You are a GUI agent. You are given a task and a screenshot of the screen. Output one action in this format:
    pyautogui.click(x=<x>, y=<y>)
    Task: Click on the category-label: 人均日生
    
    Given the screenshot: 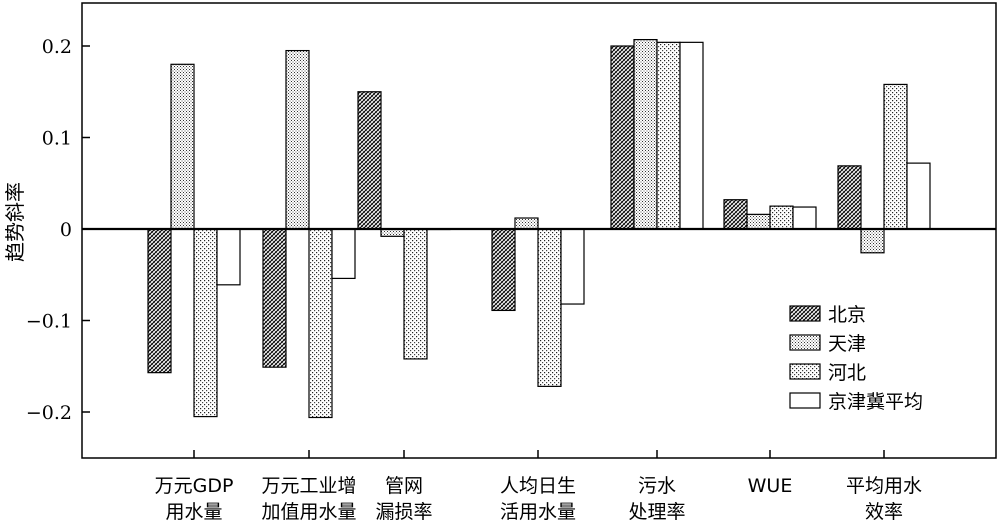 What is the action you would take?
    pyautogui.click(x=538, y=486)
    